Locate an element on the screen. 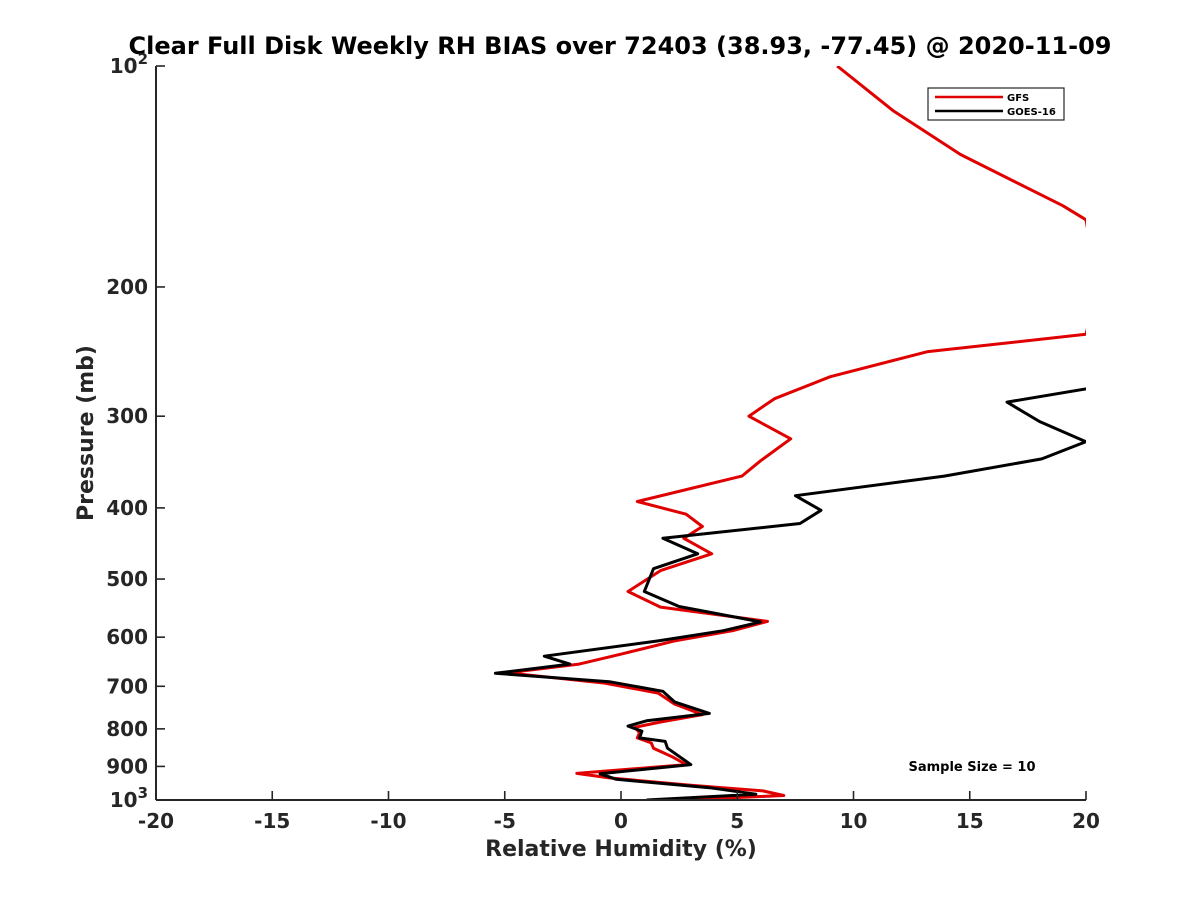 The height and width of the screenshot is (900, 1200). legend: GFS GOES-16 is located at coordinates (996, 104).